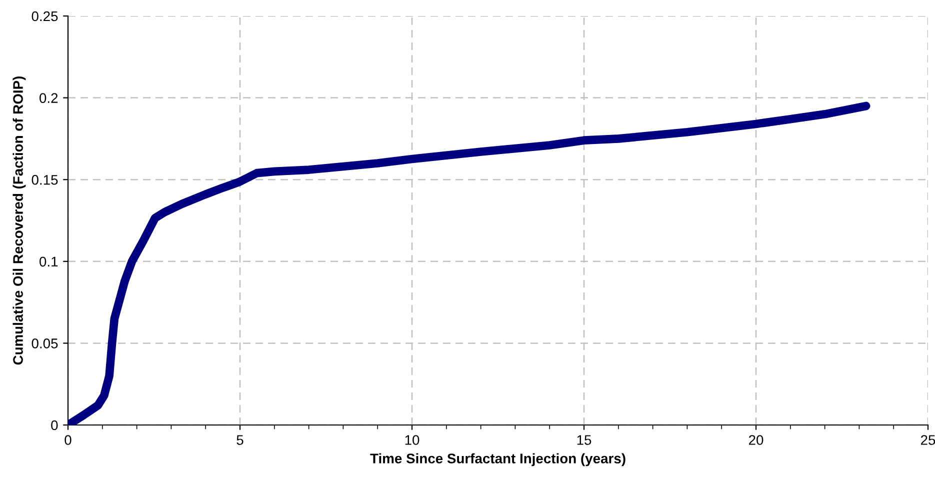 This screenshot has height=481, width=935. I want to click on y-tick-label: 0.05, so click(45, 343).